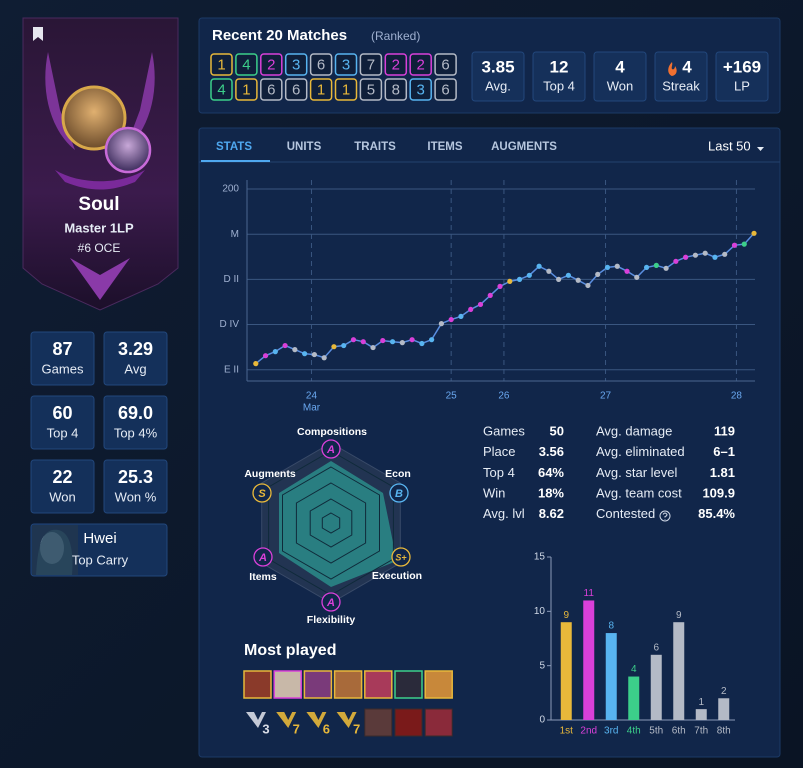 The width and height of the screenshot is (803, 768). What do you see at coordinates (505, 298) in the screenshot?
I see `lp-line` at bounding box center [505, 298].